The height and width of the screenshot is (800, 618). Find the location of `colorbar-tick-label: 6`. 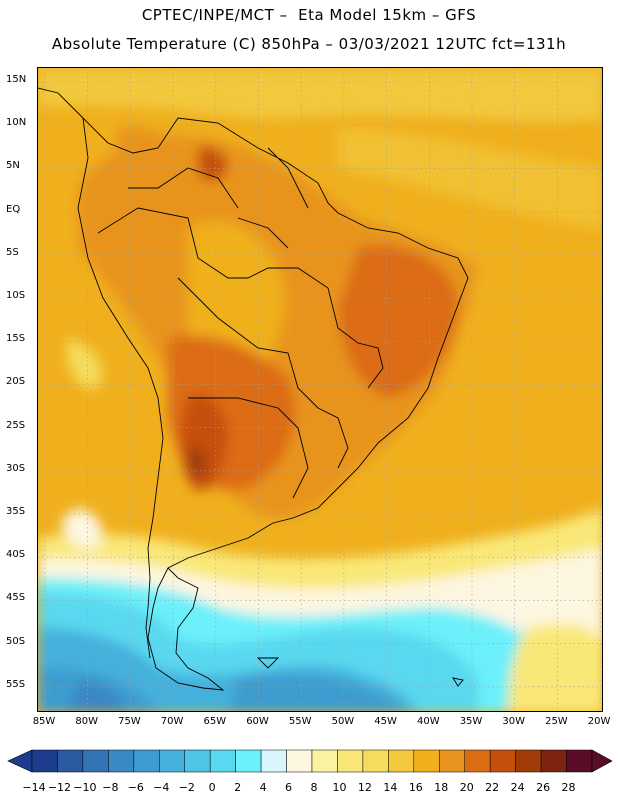

colorbar-tick-label: 6 is located at coordinates (289, 787).